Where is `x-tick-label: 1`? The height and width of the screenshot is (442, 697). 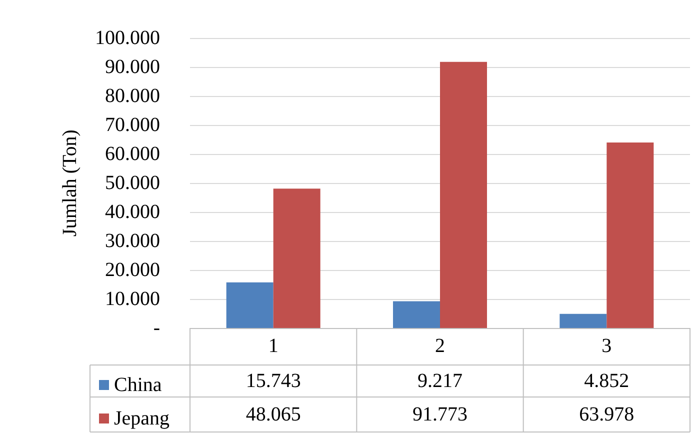 x-tick-label: 1 is located at coordinates (273, 346).